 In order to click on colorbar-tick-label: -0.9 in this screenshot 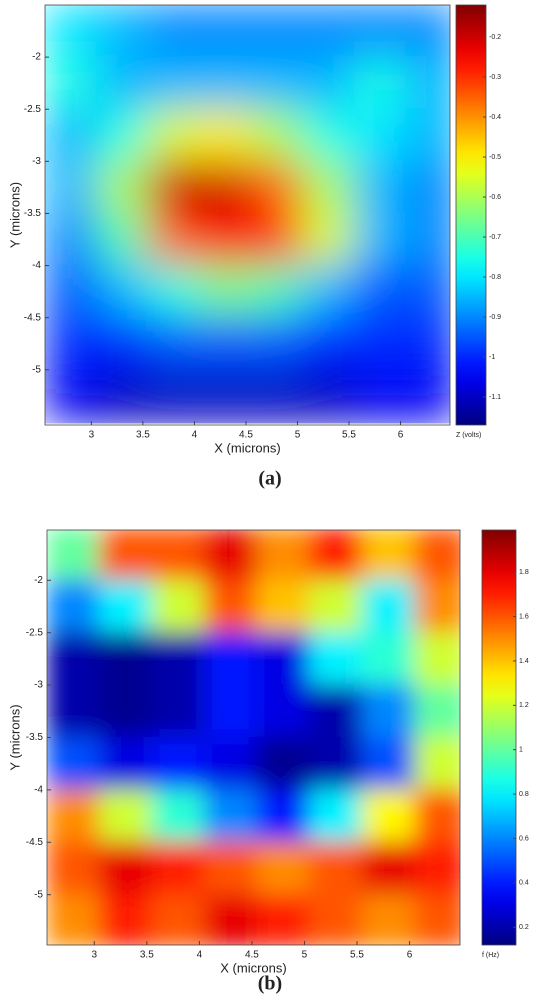, I will do `click(495, 317)`.